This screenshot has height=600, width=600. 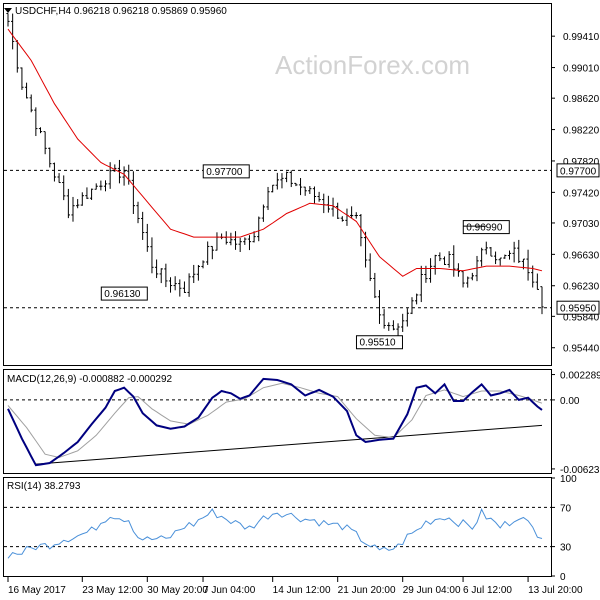 What do you see at coordinates (581, 37) in the screenshot?
I see `price-tick-label: 0.99410` at bounding box center [581, 37].